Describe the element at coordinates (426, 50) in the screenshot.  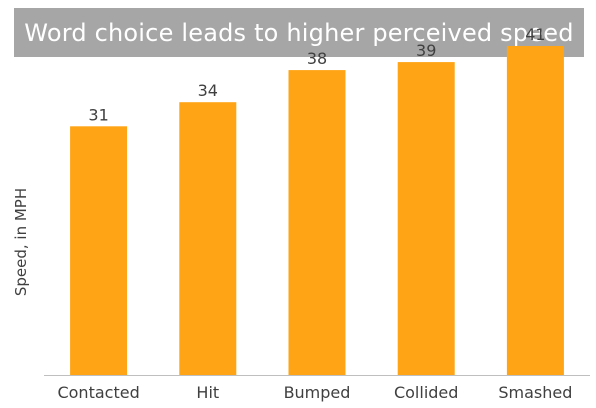
I see `data-label-collided: 39` at that location.